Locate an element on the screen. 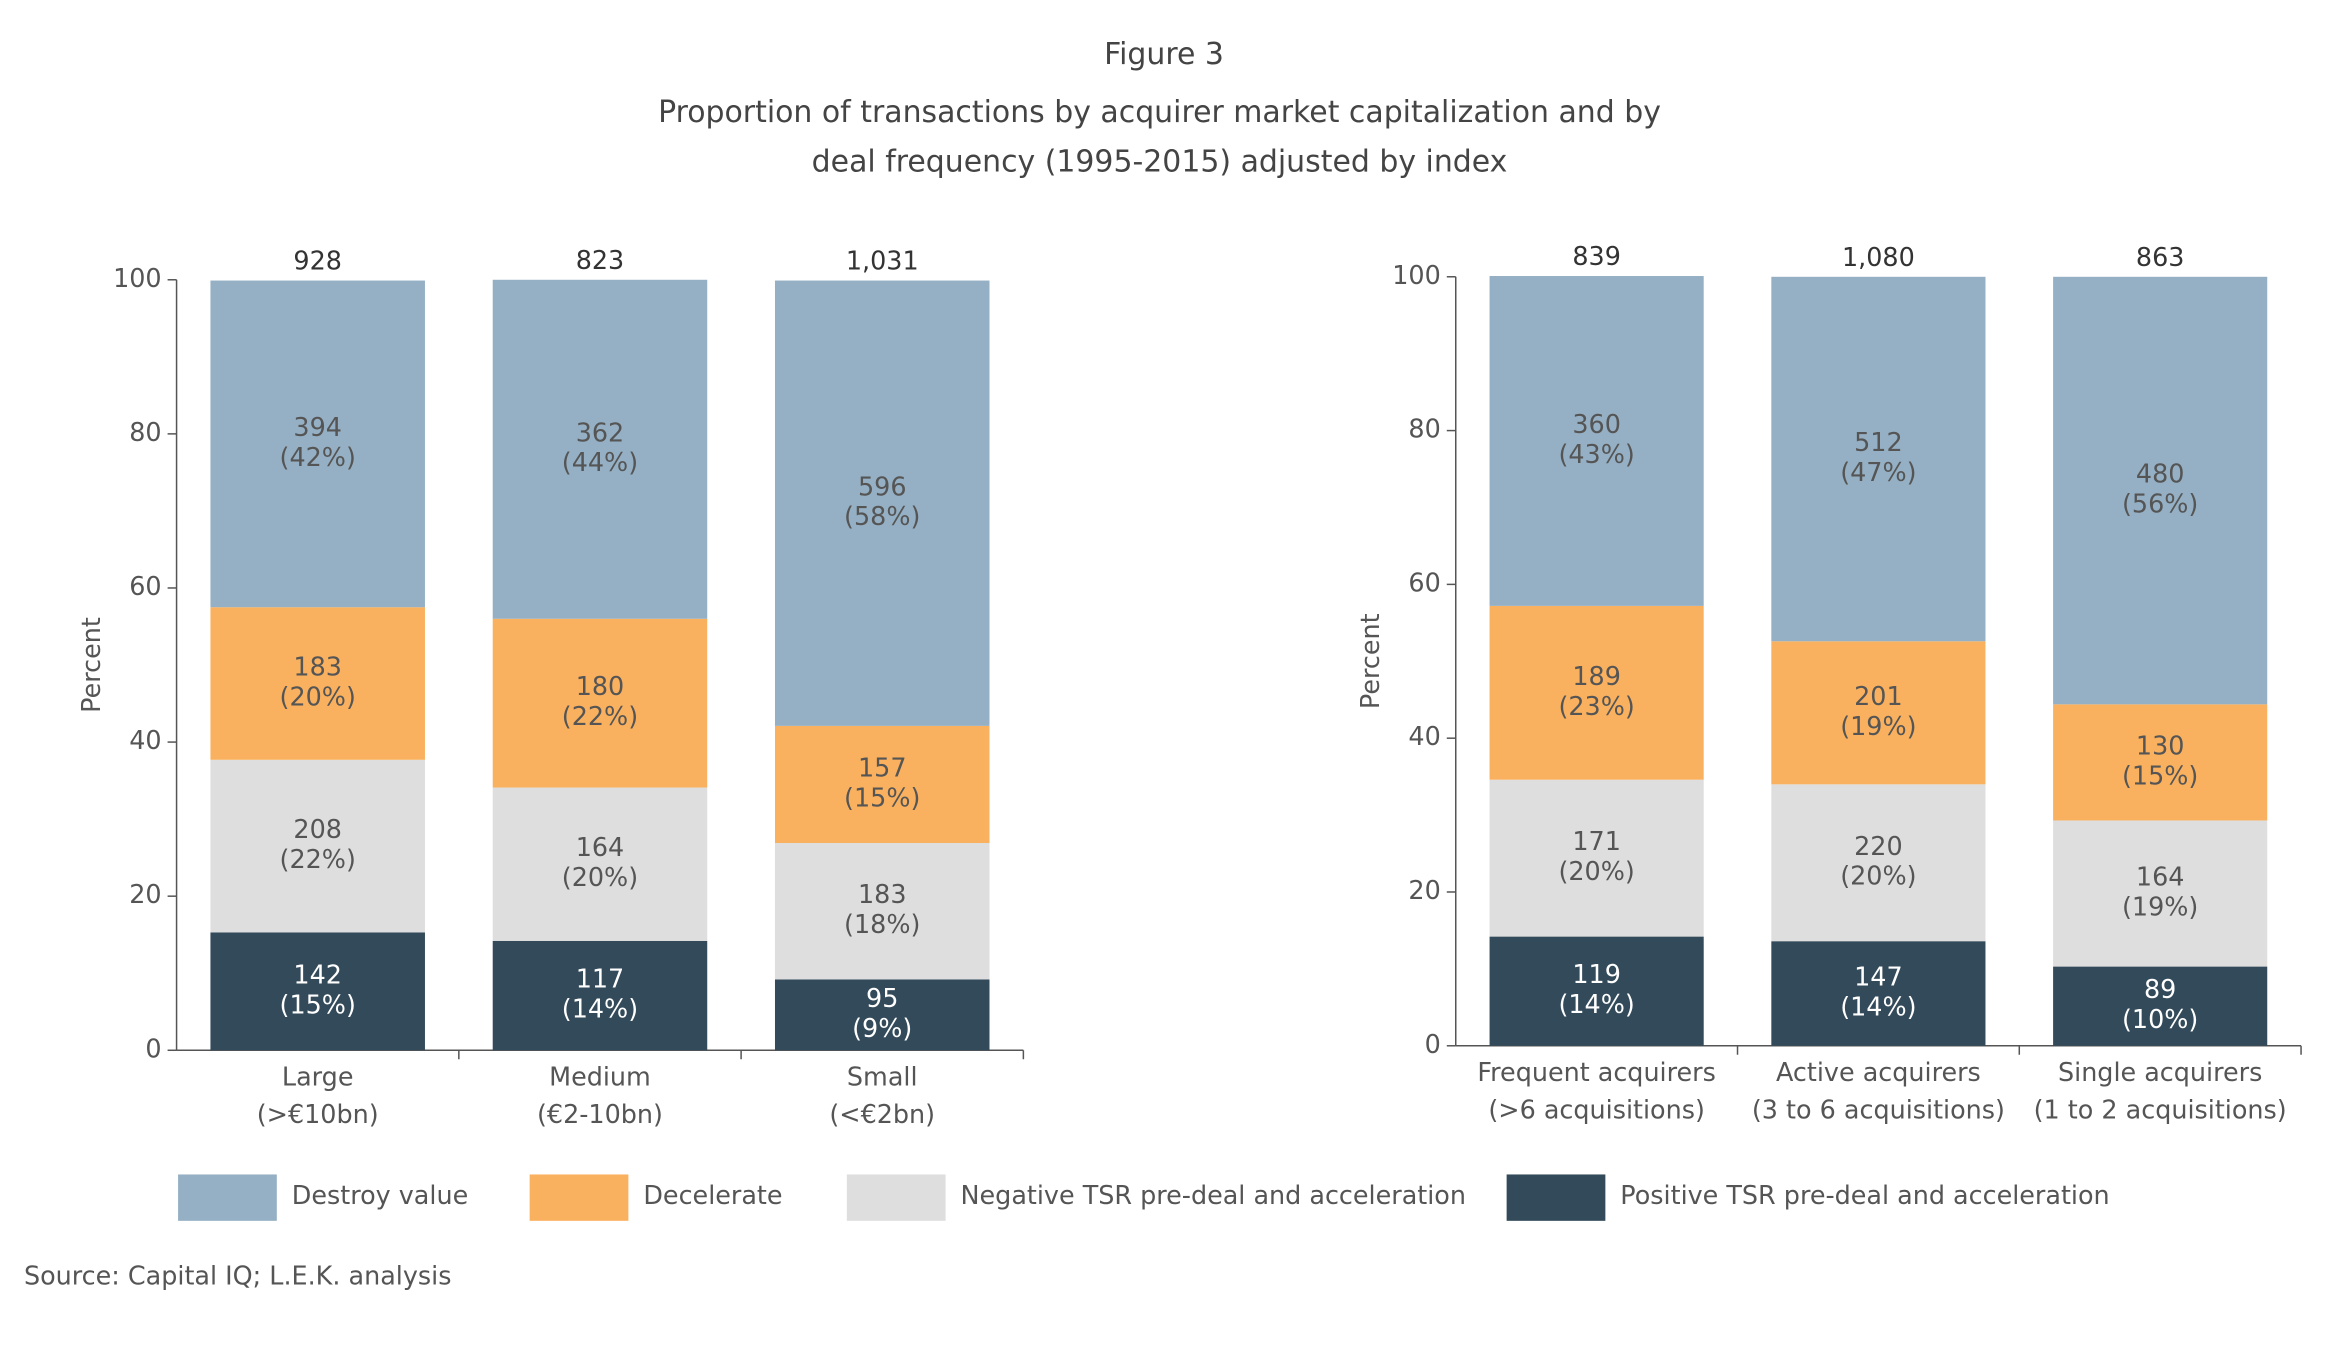 Image resolution: width=2334 pixels, height=1348 pixels. x-tick-label: Single acquirers is located at coordinates (2160, 1072).